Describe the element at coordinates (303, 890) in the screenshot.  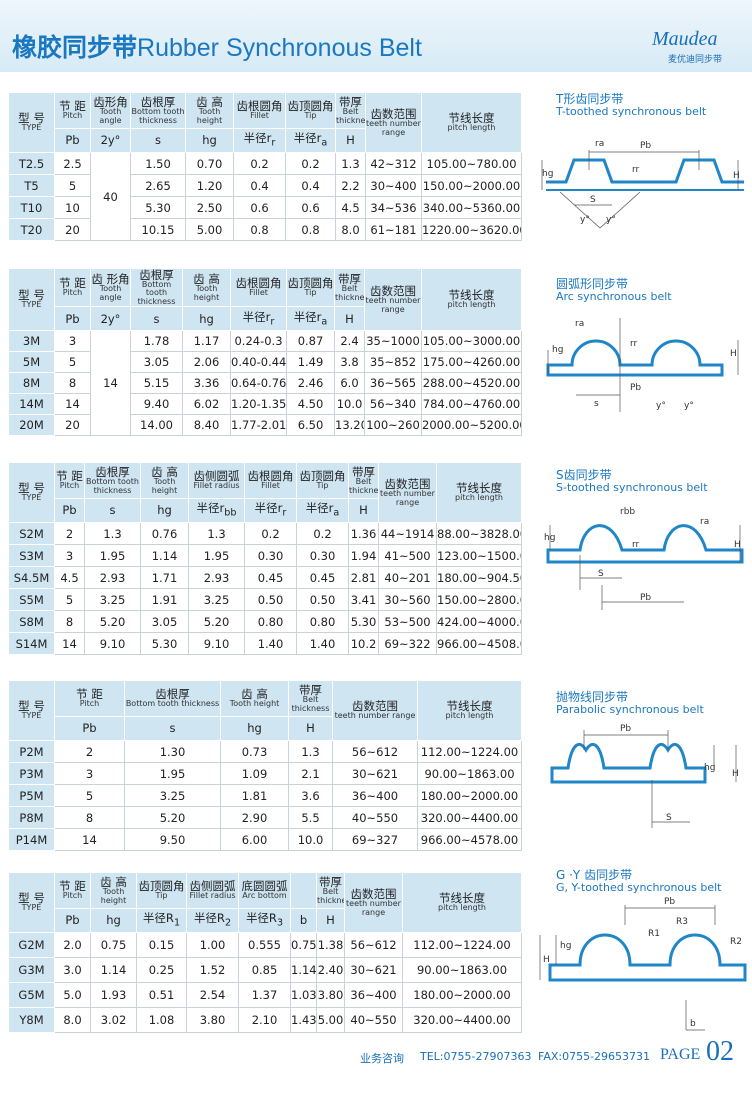
I see `header-cell` at that location.